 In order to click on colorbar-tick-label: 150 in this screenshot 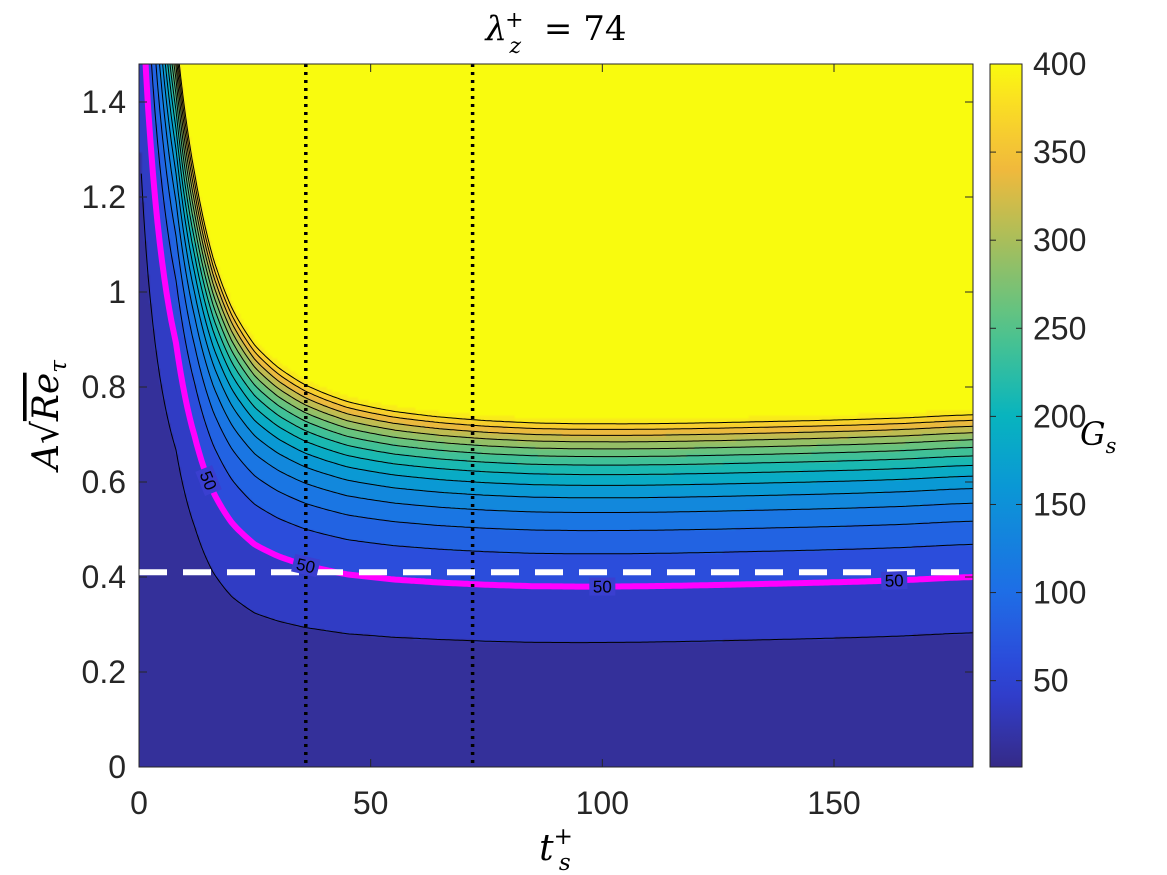, I will do `click(1059, 504)`.